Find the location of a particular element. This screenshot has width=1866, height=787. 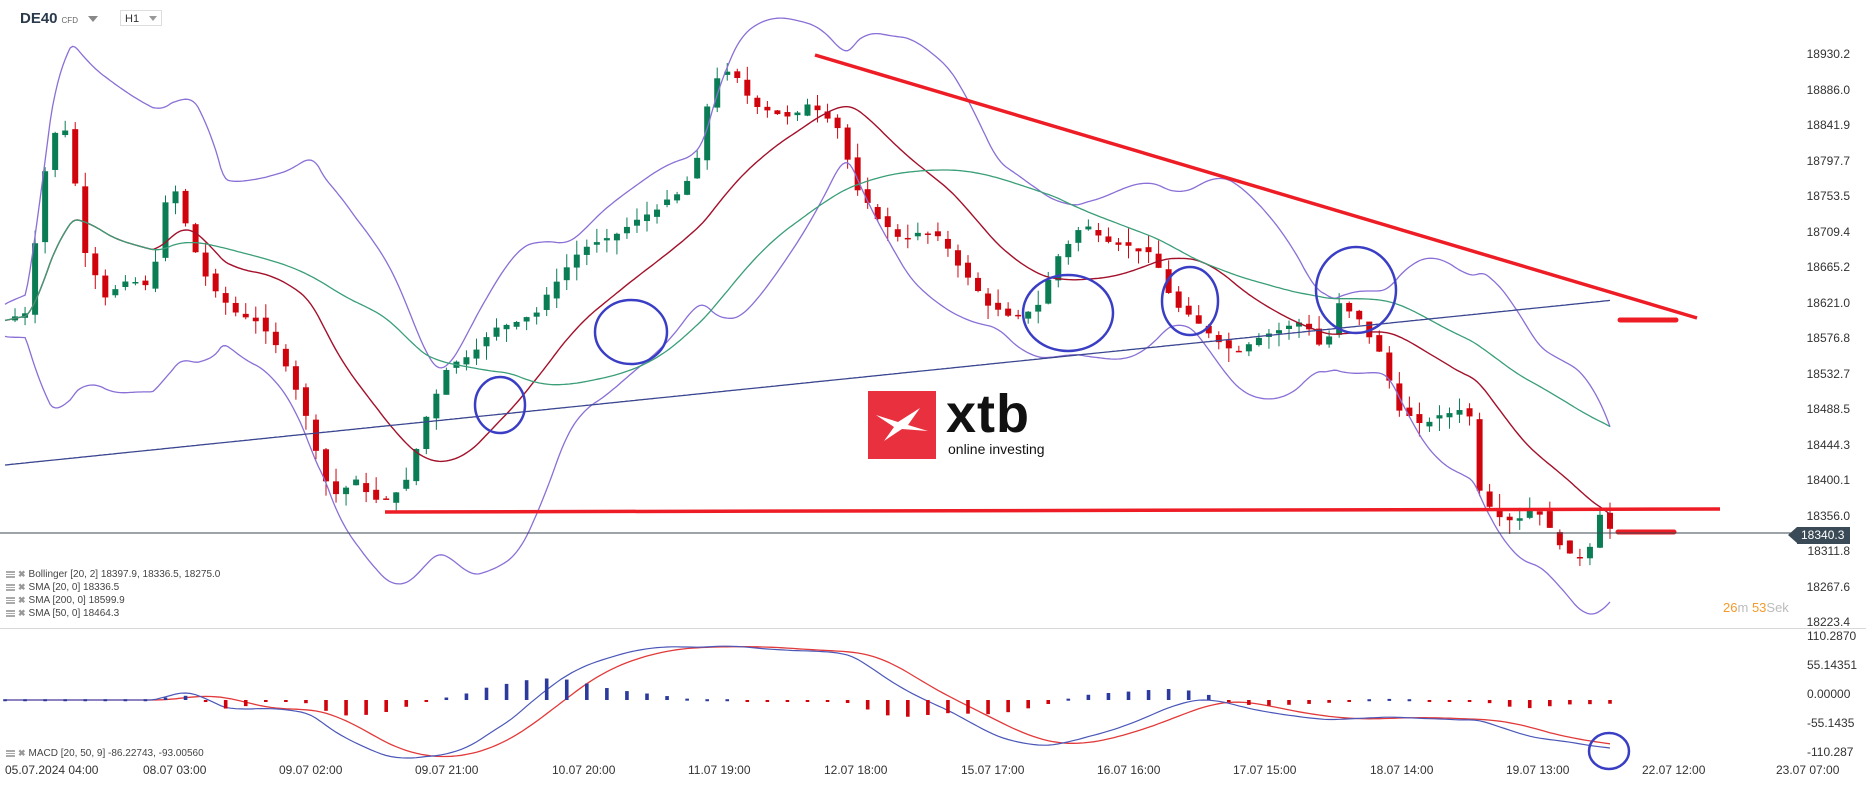

price-axis-label: 18886.0 is located at coordinates (1828, 89).